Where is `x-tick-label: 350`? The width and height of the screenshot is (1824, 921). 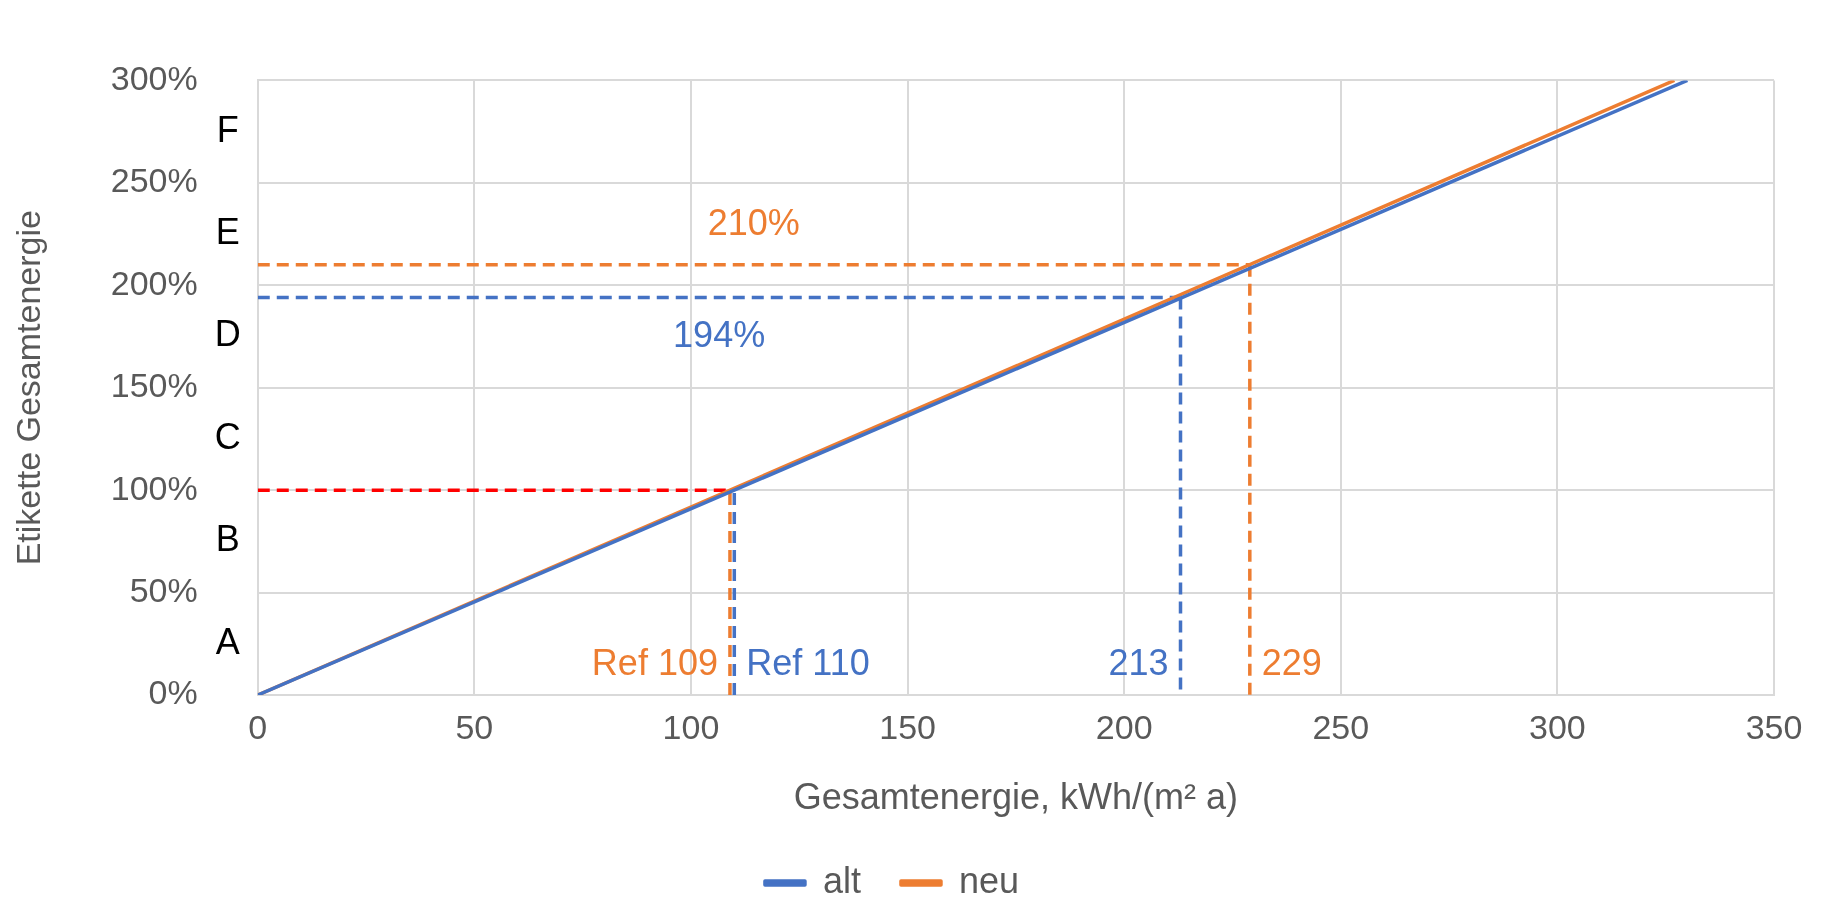
x-tick-label: 350 is located at coordinates (1774, 726).